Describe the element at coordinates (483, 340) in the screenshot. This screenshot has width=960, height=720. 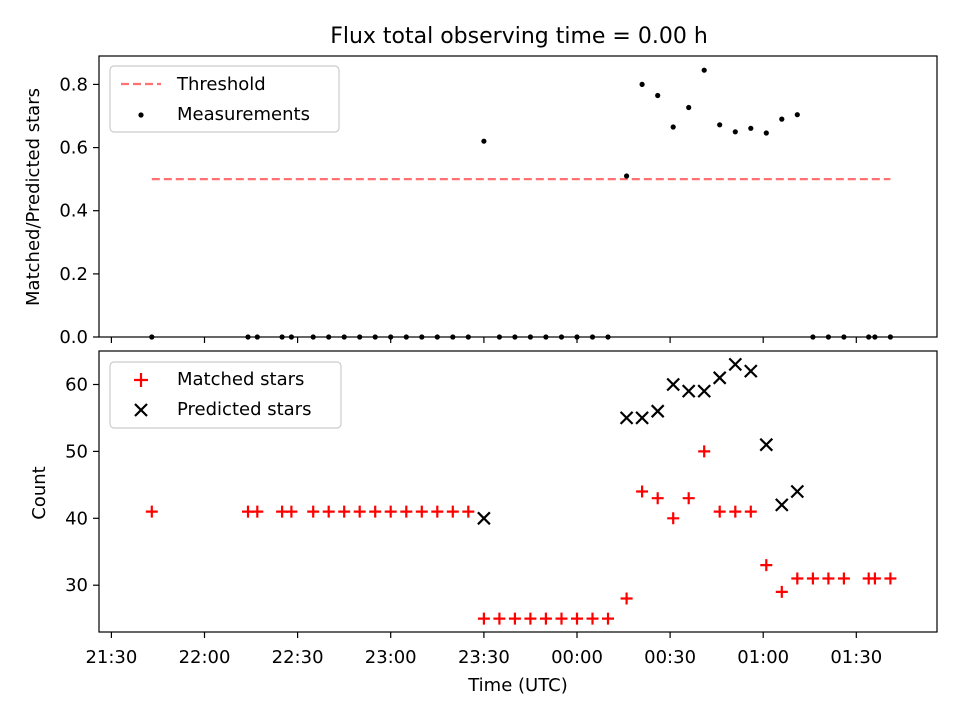
I see `top-x-axis` at that location.